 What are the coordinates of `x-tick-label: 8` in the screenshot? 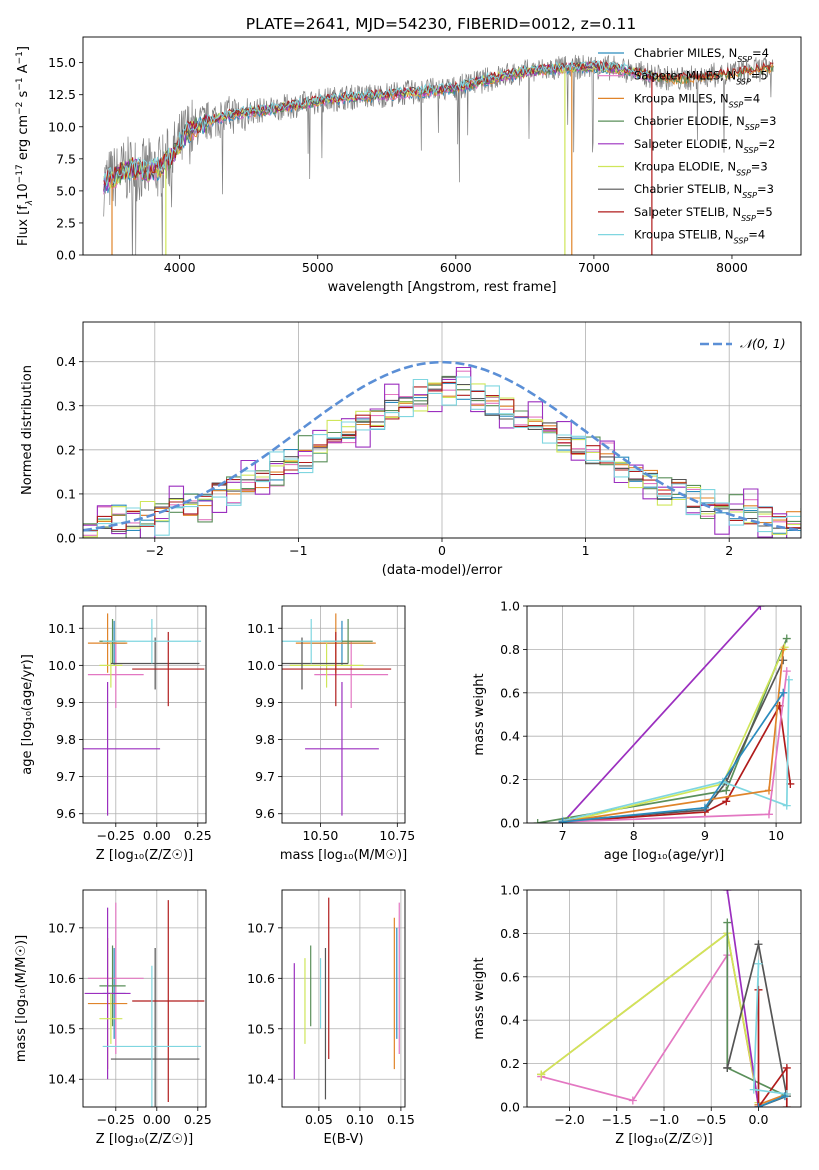 It's located at (634, 835).